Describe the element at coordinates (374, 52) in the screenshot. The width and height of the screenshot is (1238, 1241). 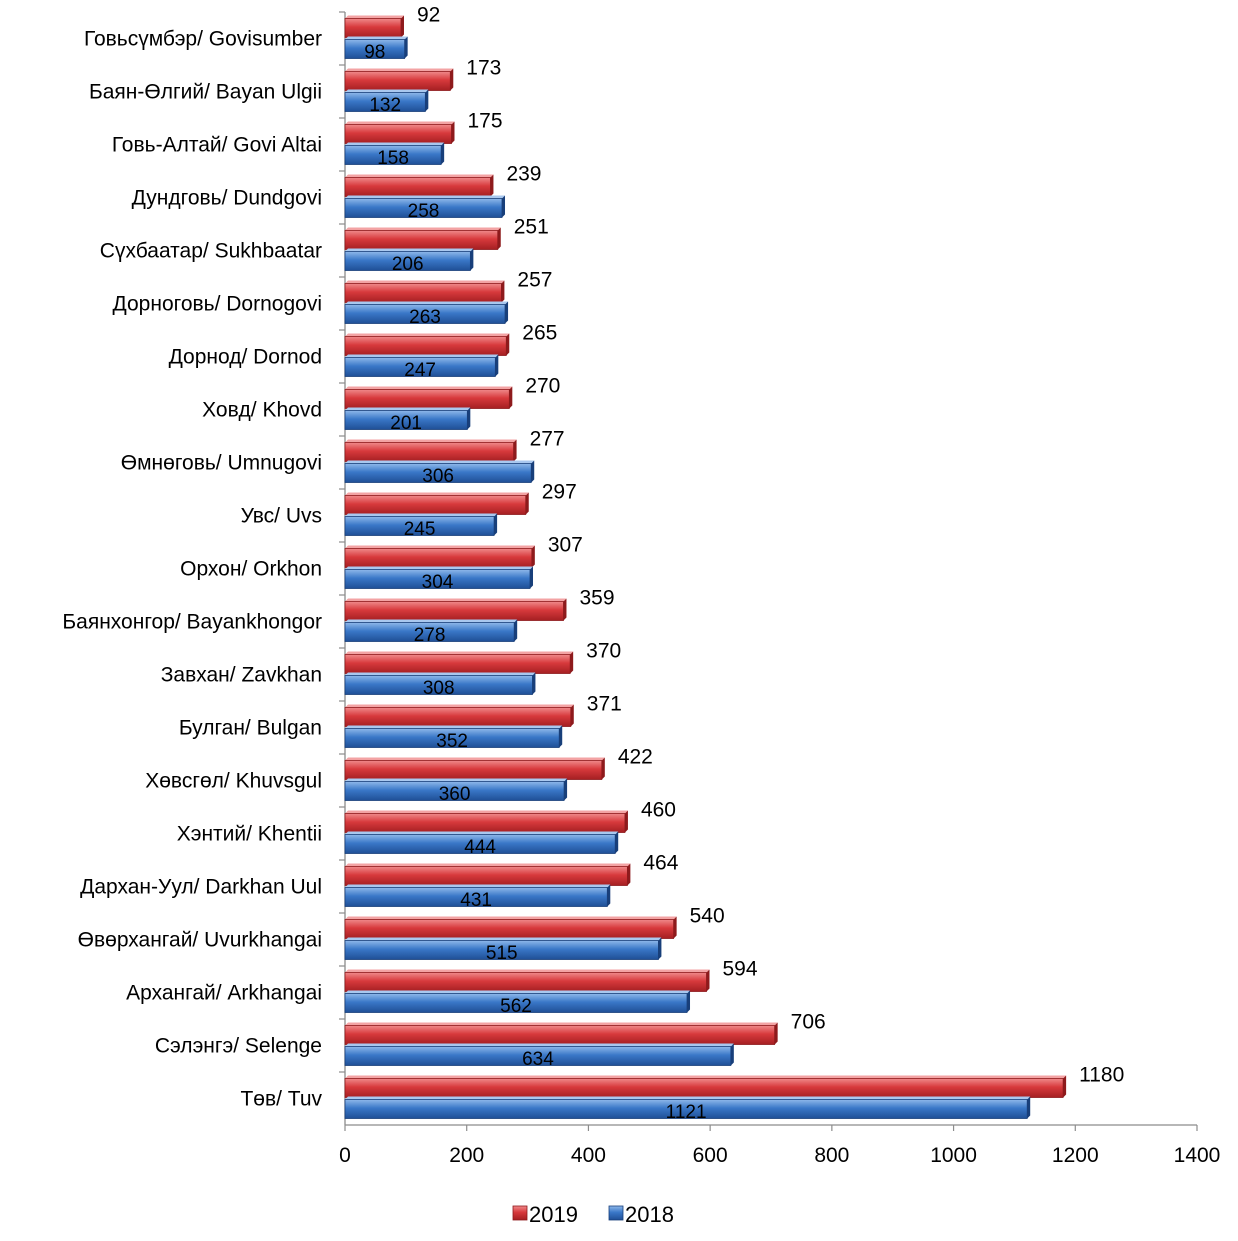
I see `data-label-2018: 98` at that location.